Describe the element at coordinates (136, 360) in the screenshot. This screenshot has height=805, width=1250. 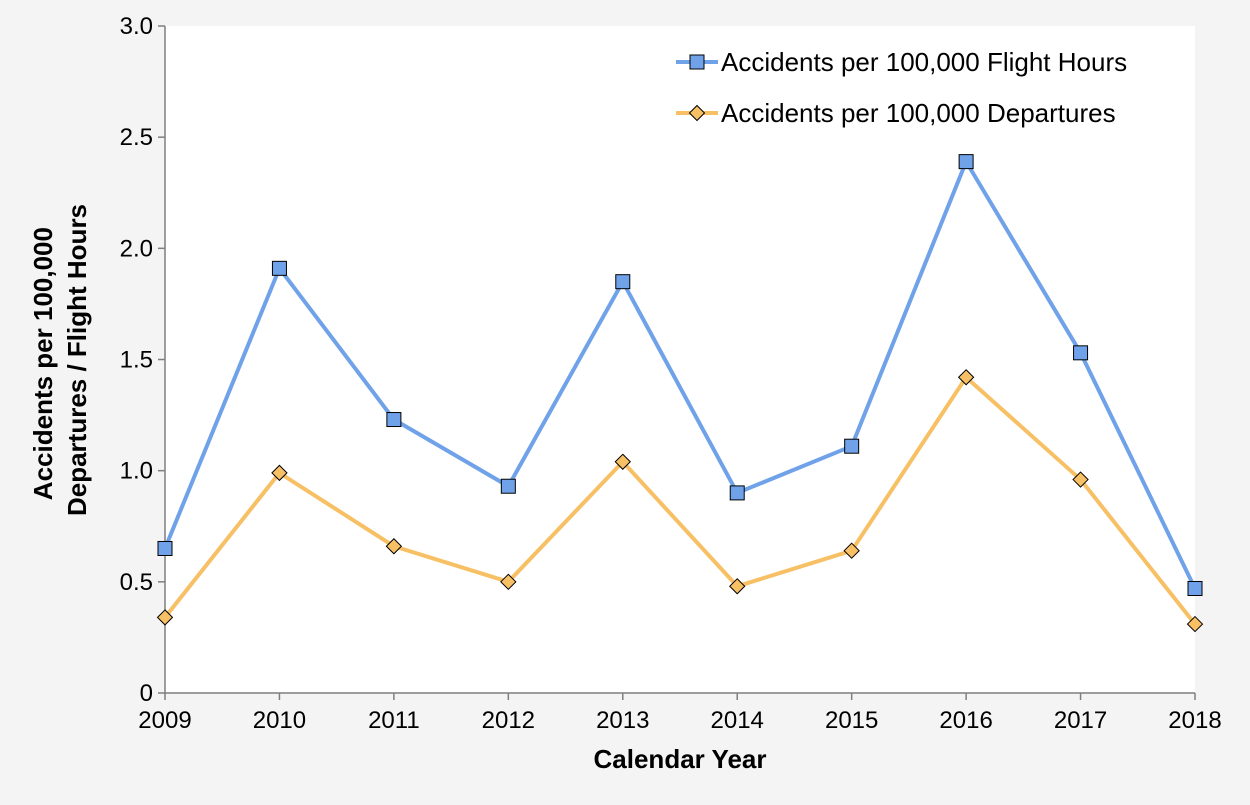
I see `y-tick-label: 1.5` at that location.